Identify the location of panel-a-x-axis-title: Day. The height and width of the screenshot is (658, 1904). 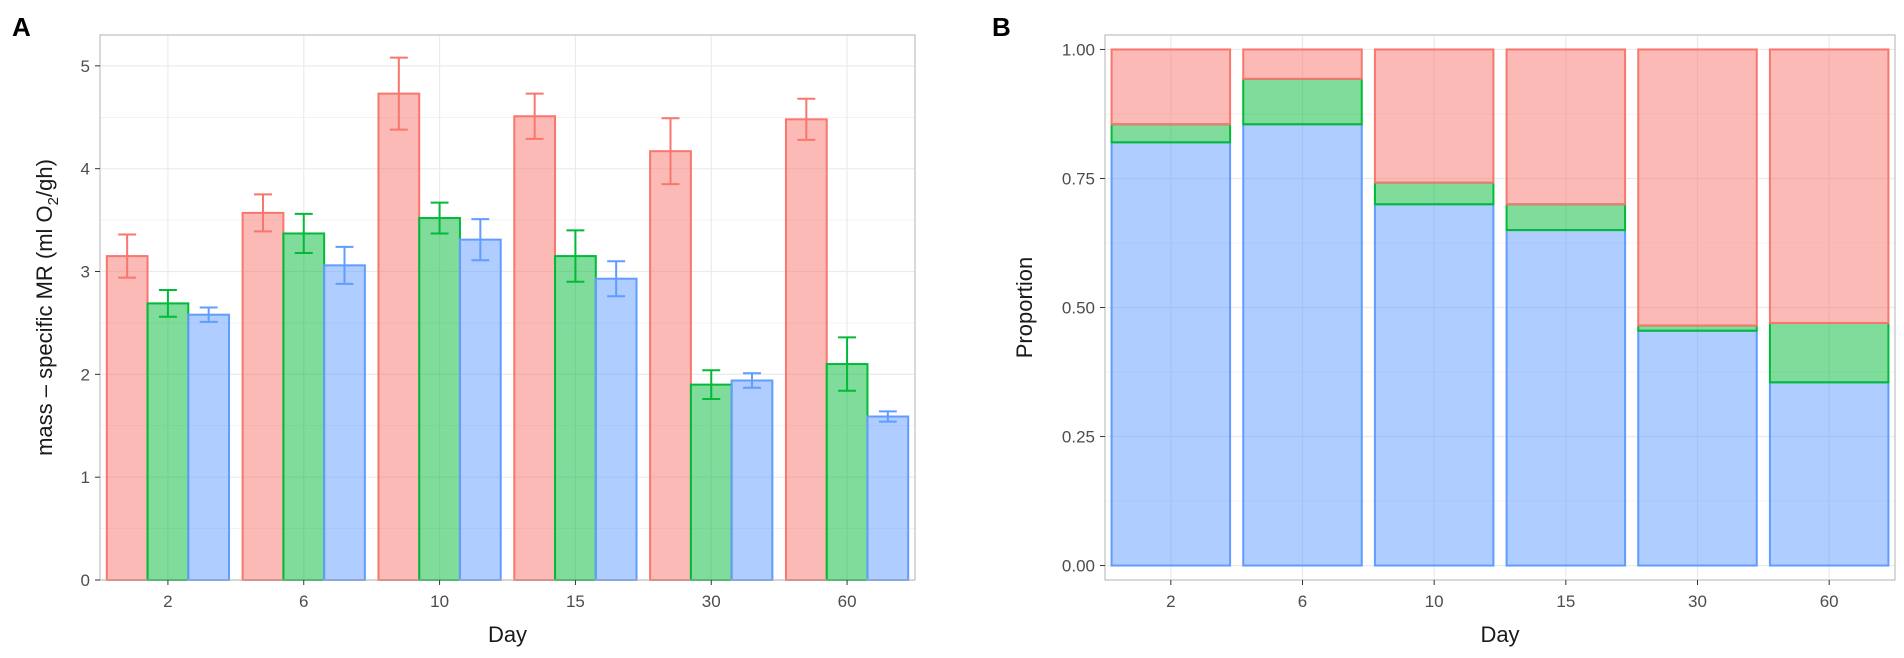
(507, 634).